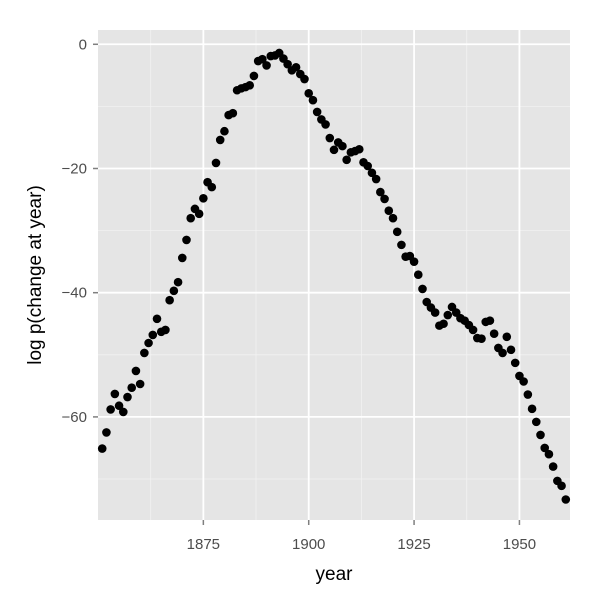 The height and width of the screenshot is (600, 600). Describe the element at coordinates (335, 574) in the screenshot. I see `x-axis-title: year` at that location.